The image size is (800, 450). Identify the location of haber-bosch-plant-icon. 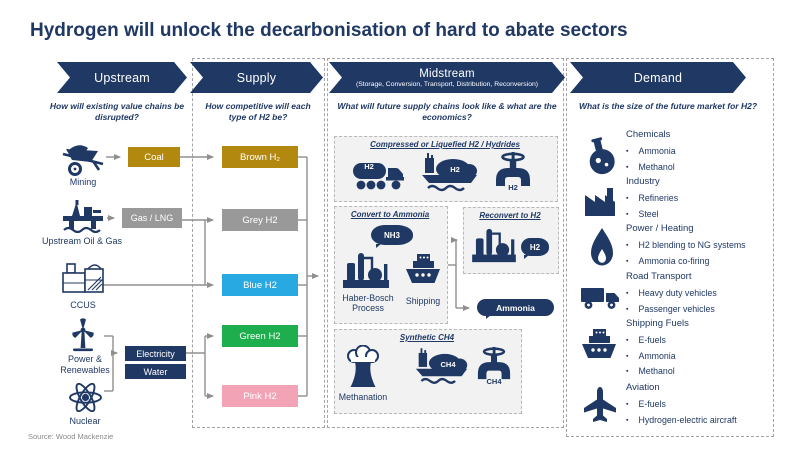
(366, 271).